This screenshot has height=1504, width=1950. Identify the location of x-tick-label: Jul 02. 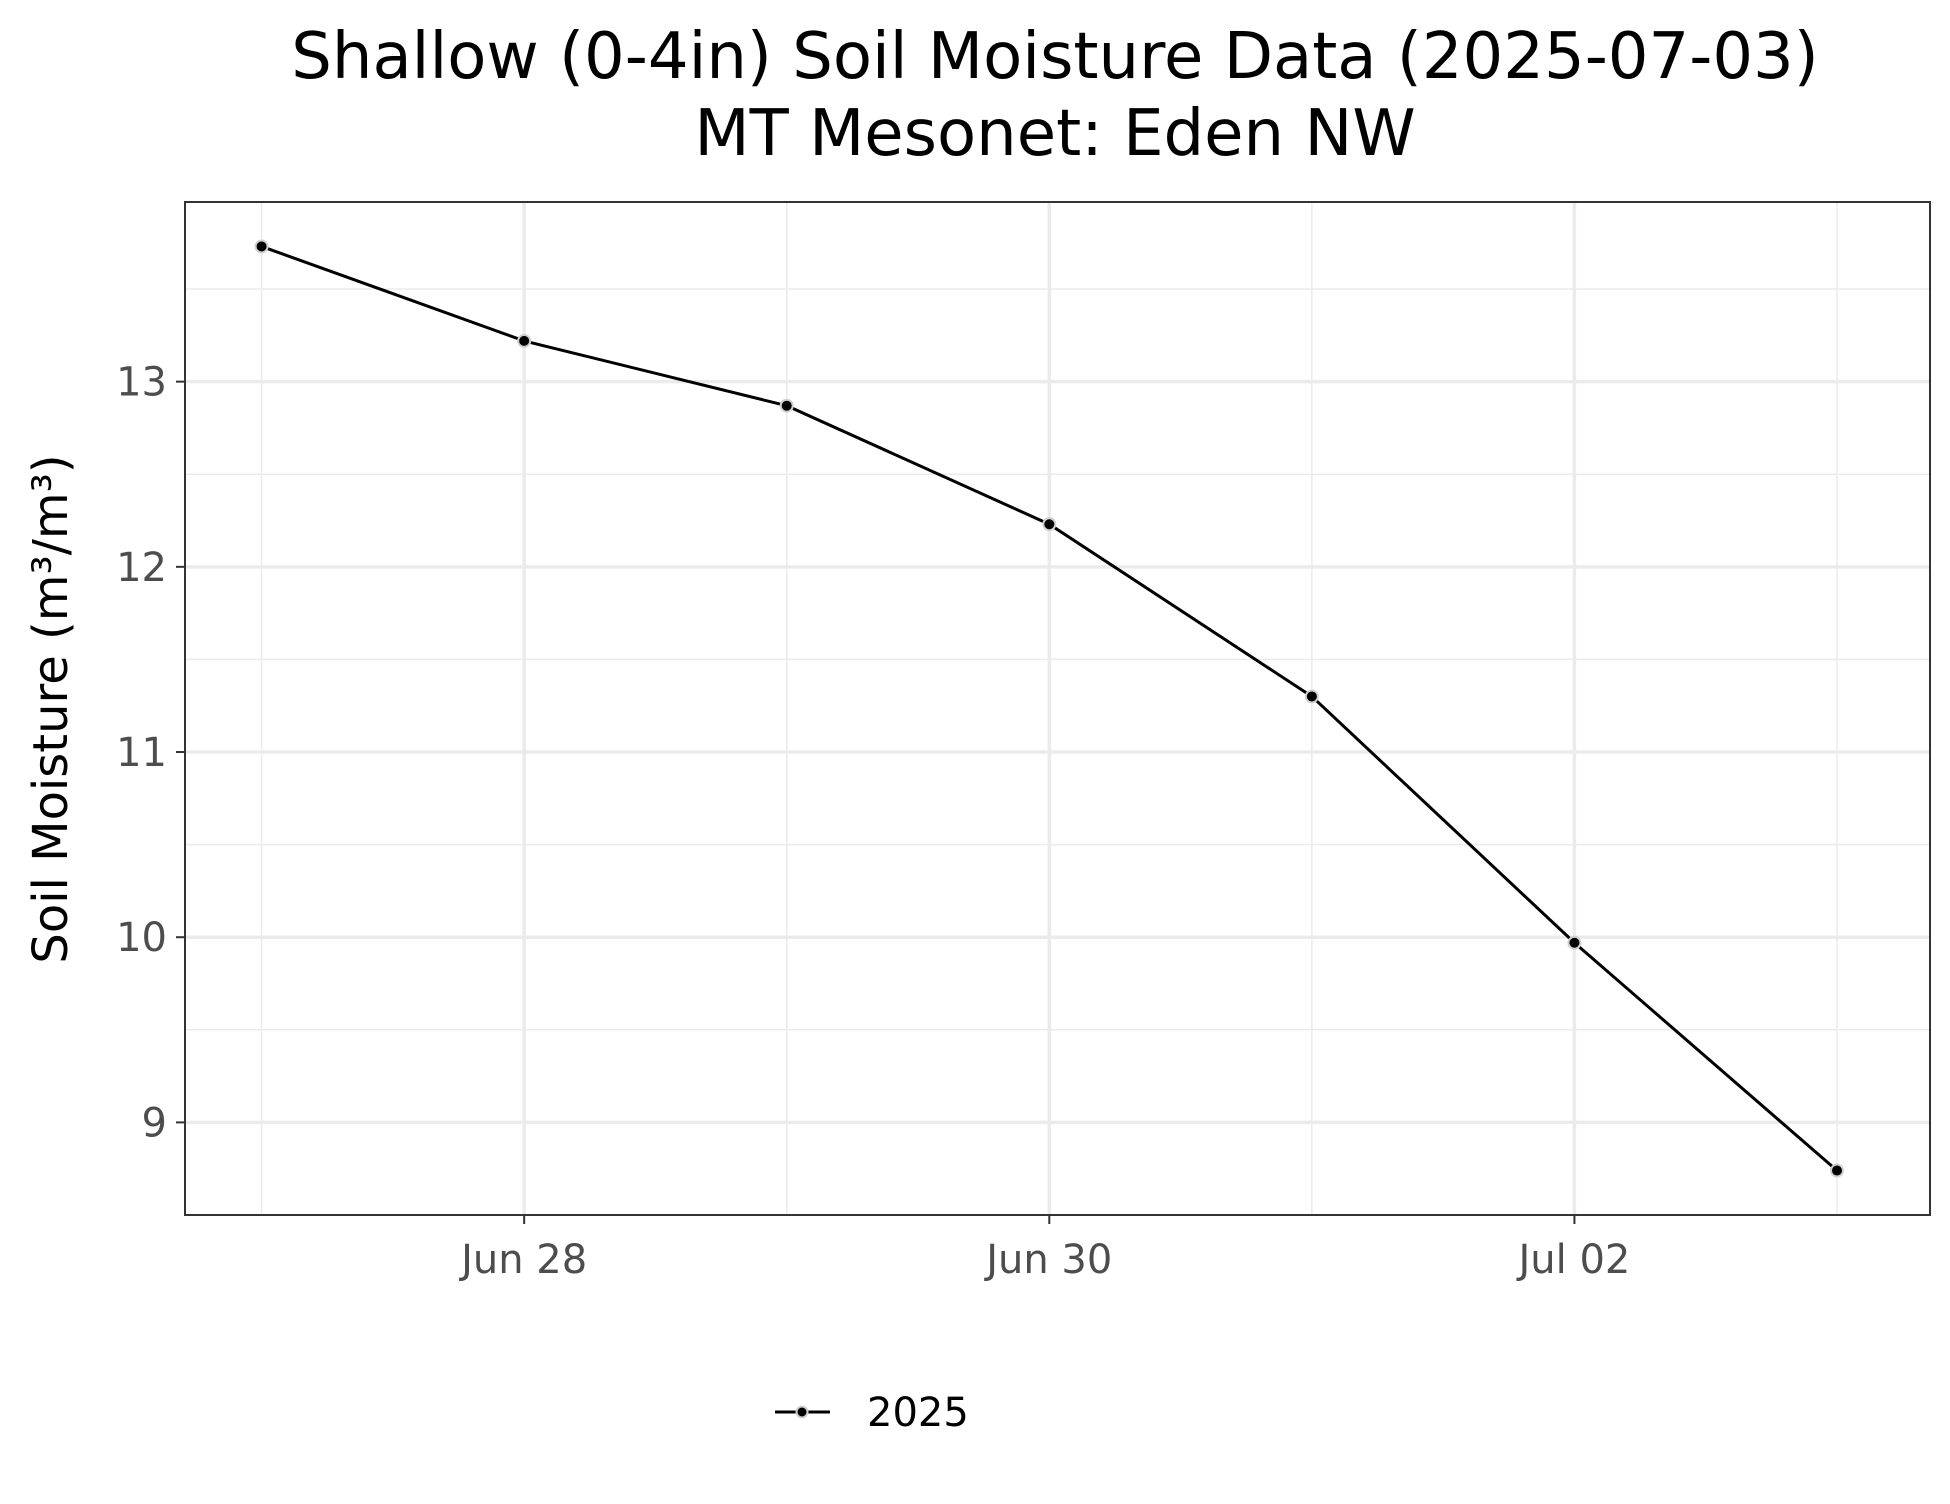
(1572, 1260).